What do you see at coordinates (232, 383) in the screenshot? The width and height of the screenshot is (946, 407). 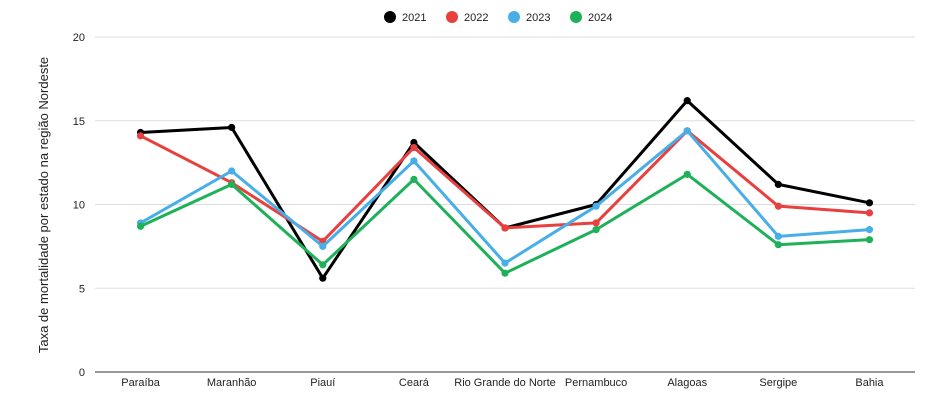 I see `x-tick-label: Maranhão` at bounding box center [232, 383].